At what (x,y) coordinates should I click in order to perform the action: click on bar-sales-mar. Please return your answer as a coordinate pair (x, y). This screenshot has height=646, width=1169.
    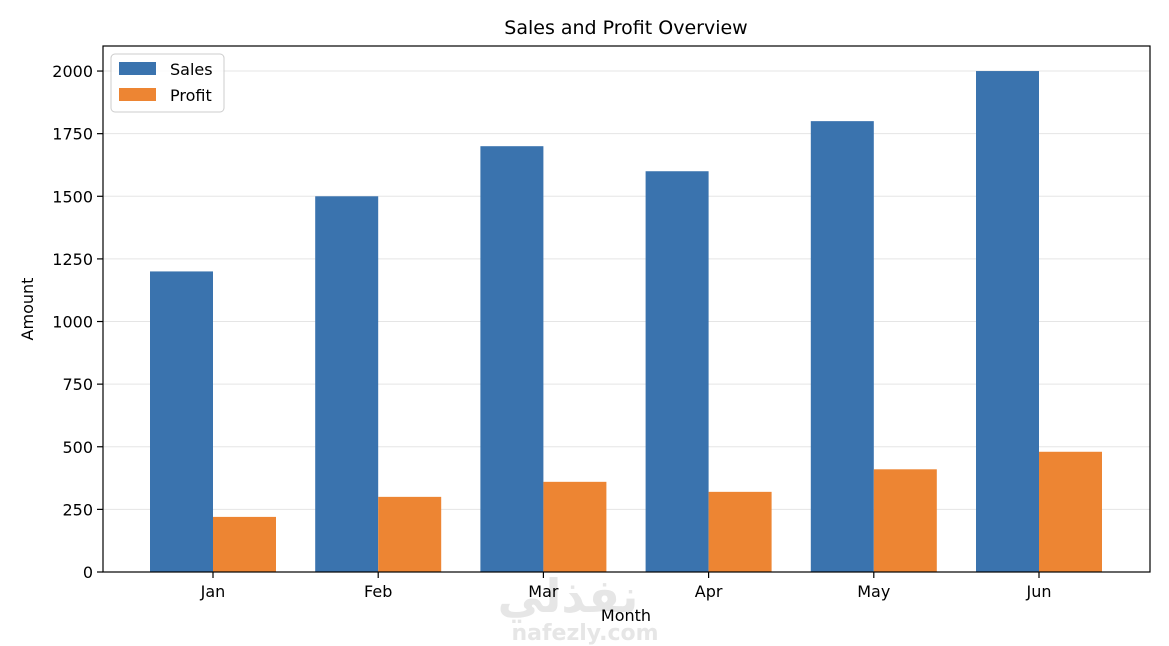
    Looking at the image, I should click on (512, 359).